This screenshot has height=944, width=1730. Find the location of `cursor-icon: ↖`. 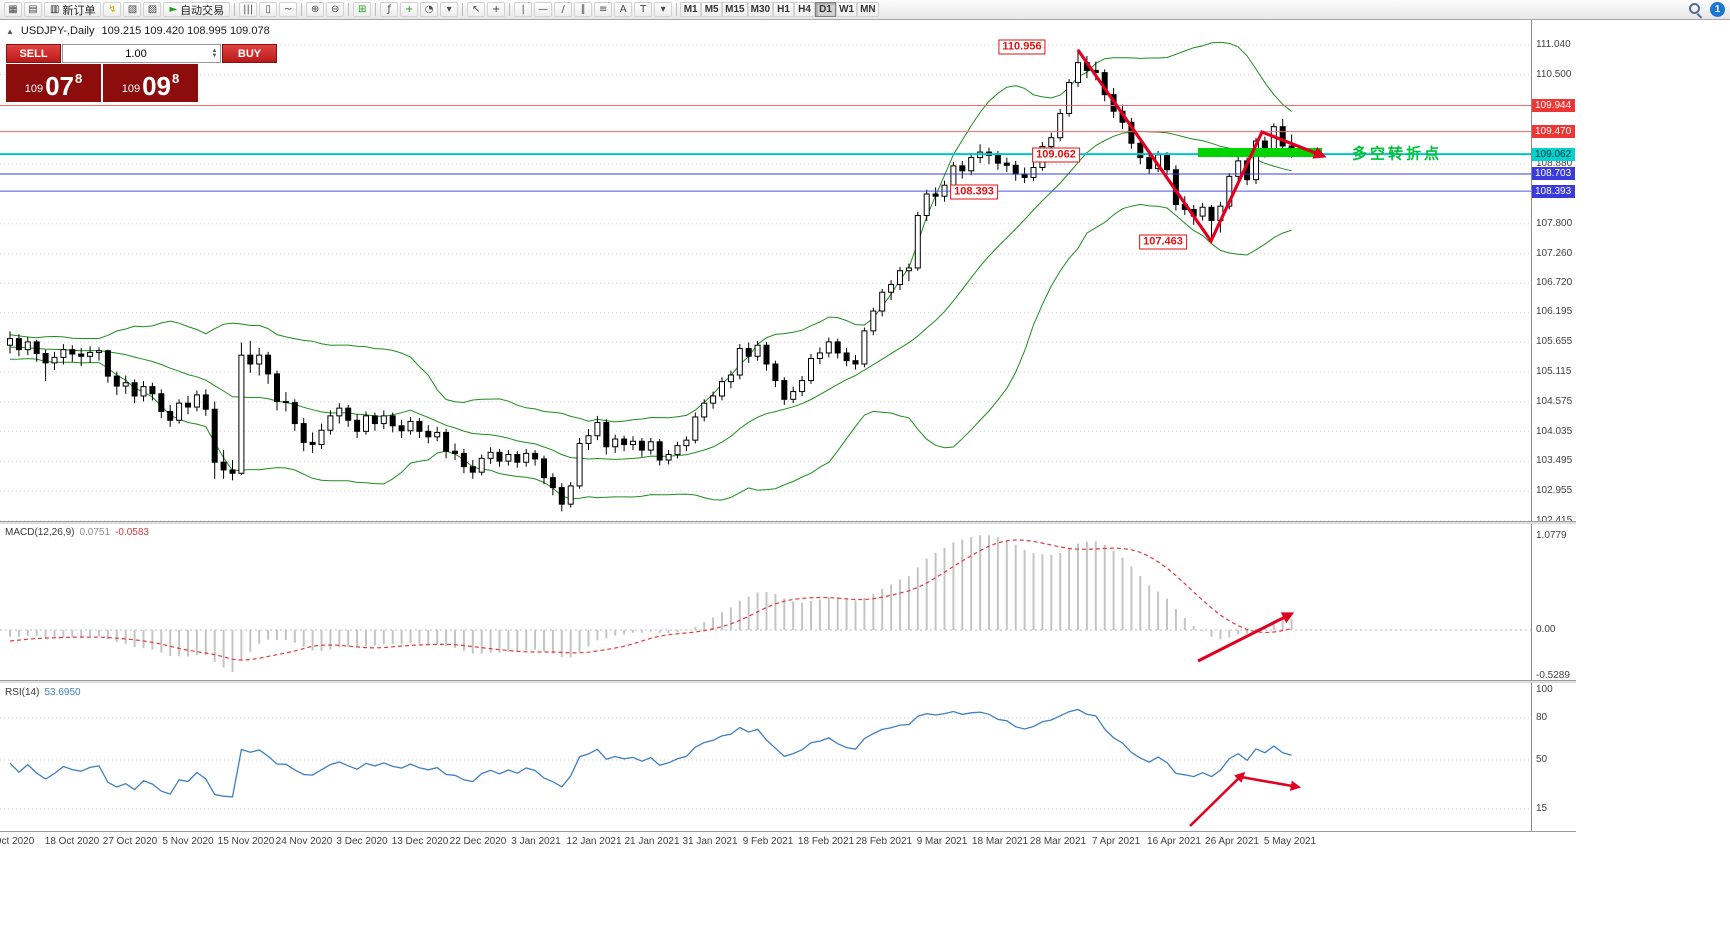

cursor-icon: ↖ is located at coordinates (476, 9).